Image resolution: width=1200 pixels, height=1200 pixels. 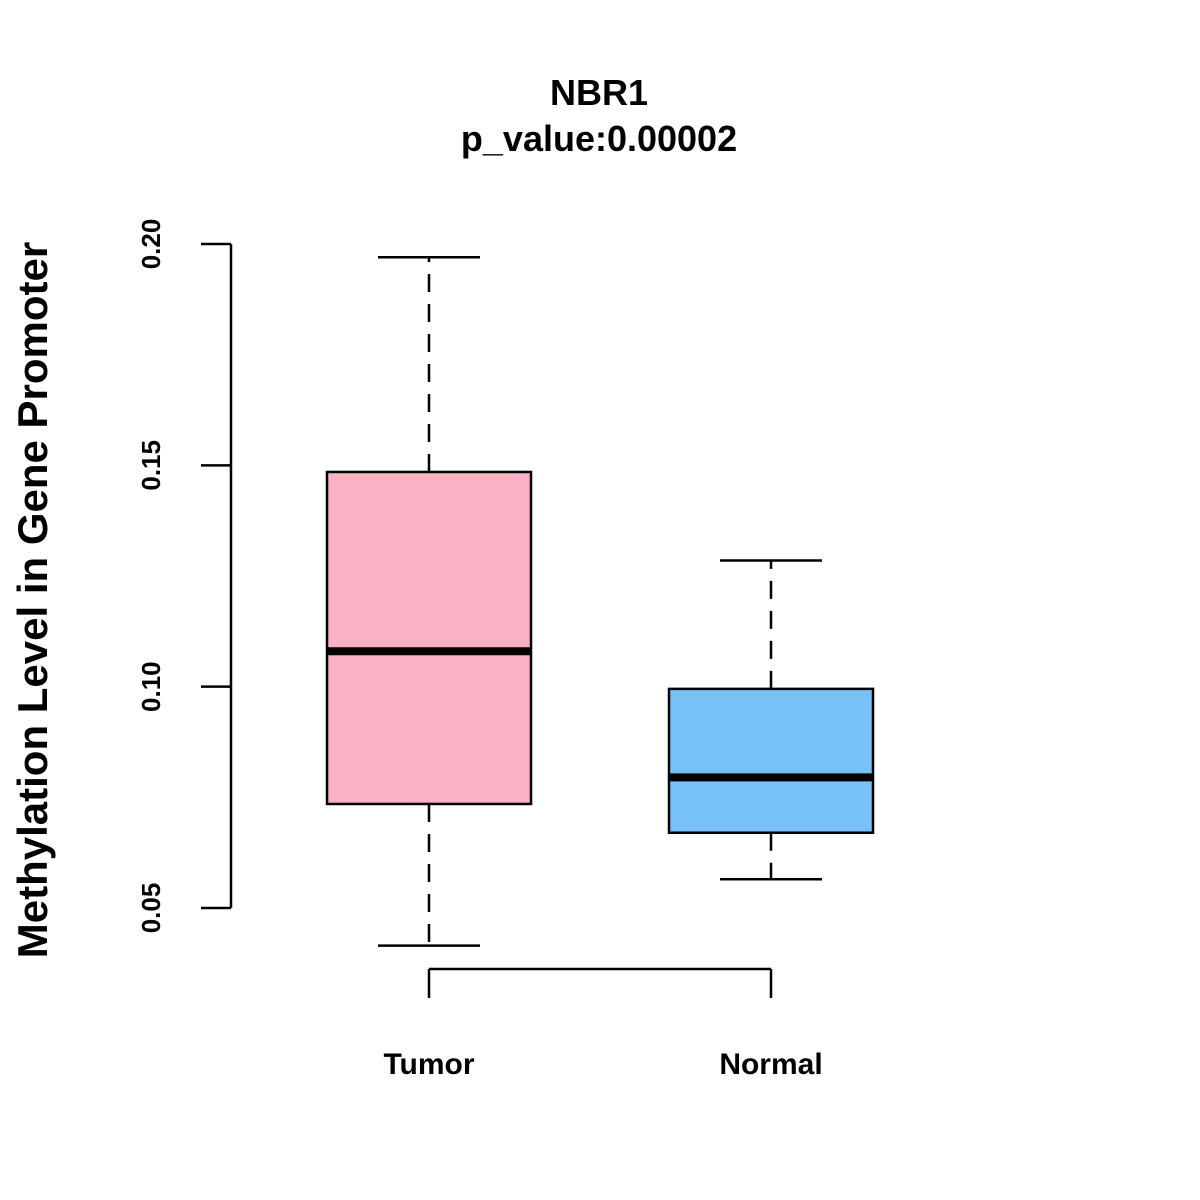 What do you see at coordinates (151, 908) in the screenshot?
I see `y-tick-label-0: 0.05` at bounding box center [151, 908].